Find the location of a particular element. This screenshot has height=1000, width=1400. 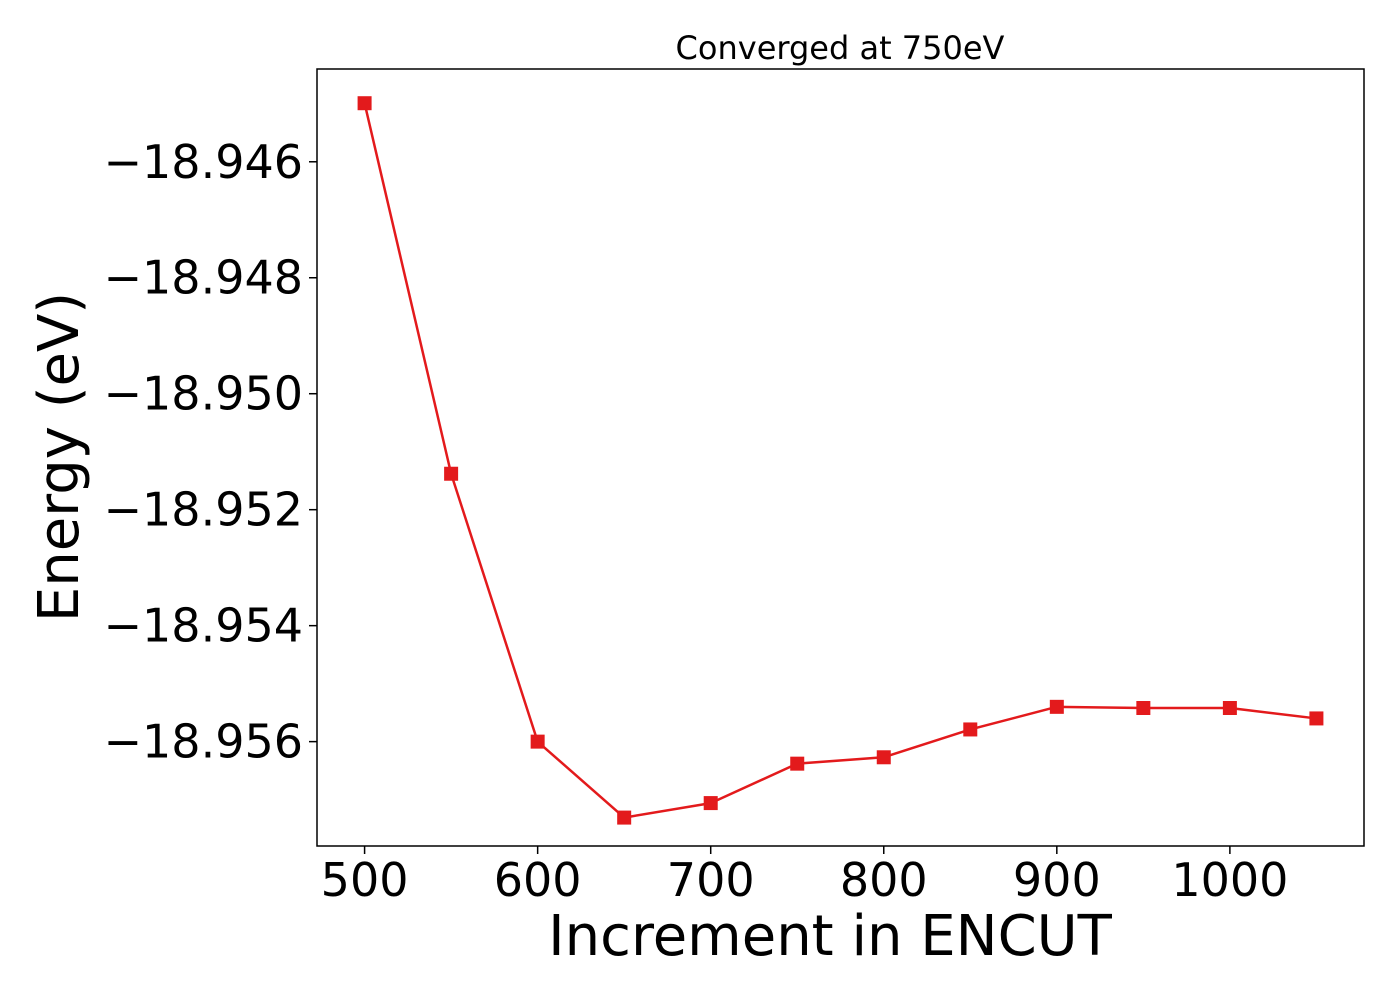

x-tick-label: 800 is located at coordinates (884, 880).